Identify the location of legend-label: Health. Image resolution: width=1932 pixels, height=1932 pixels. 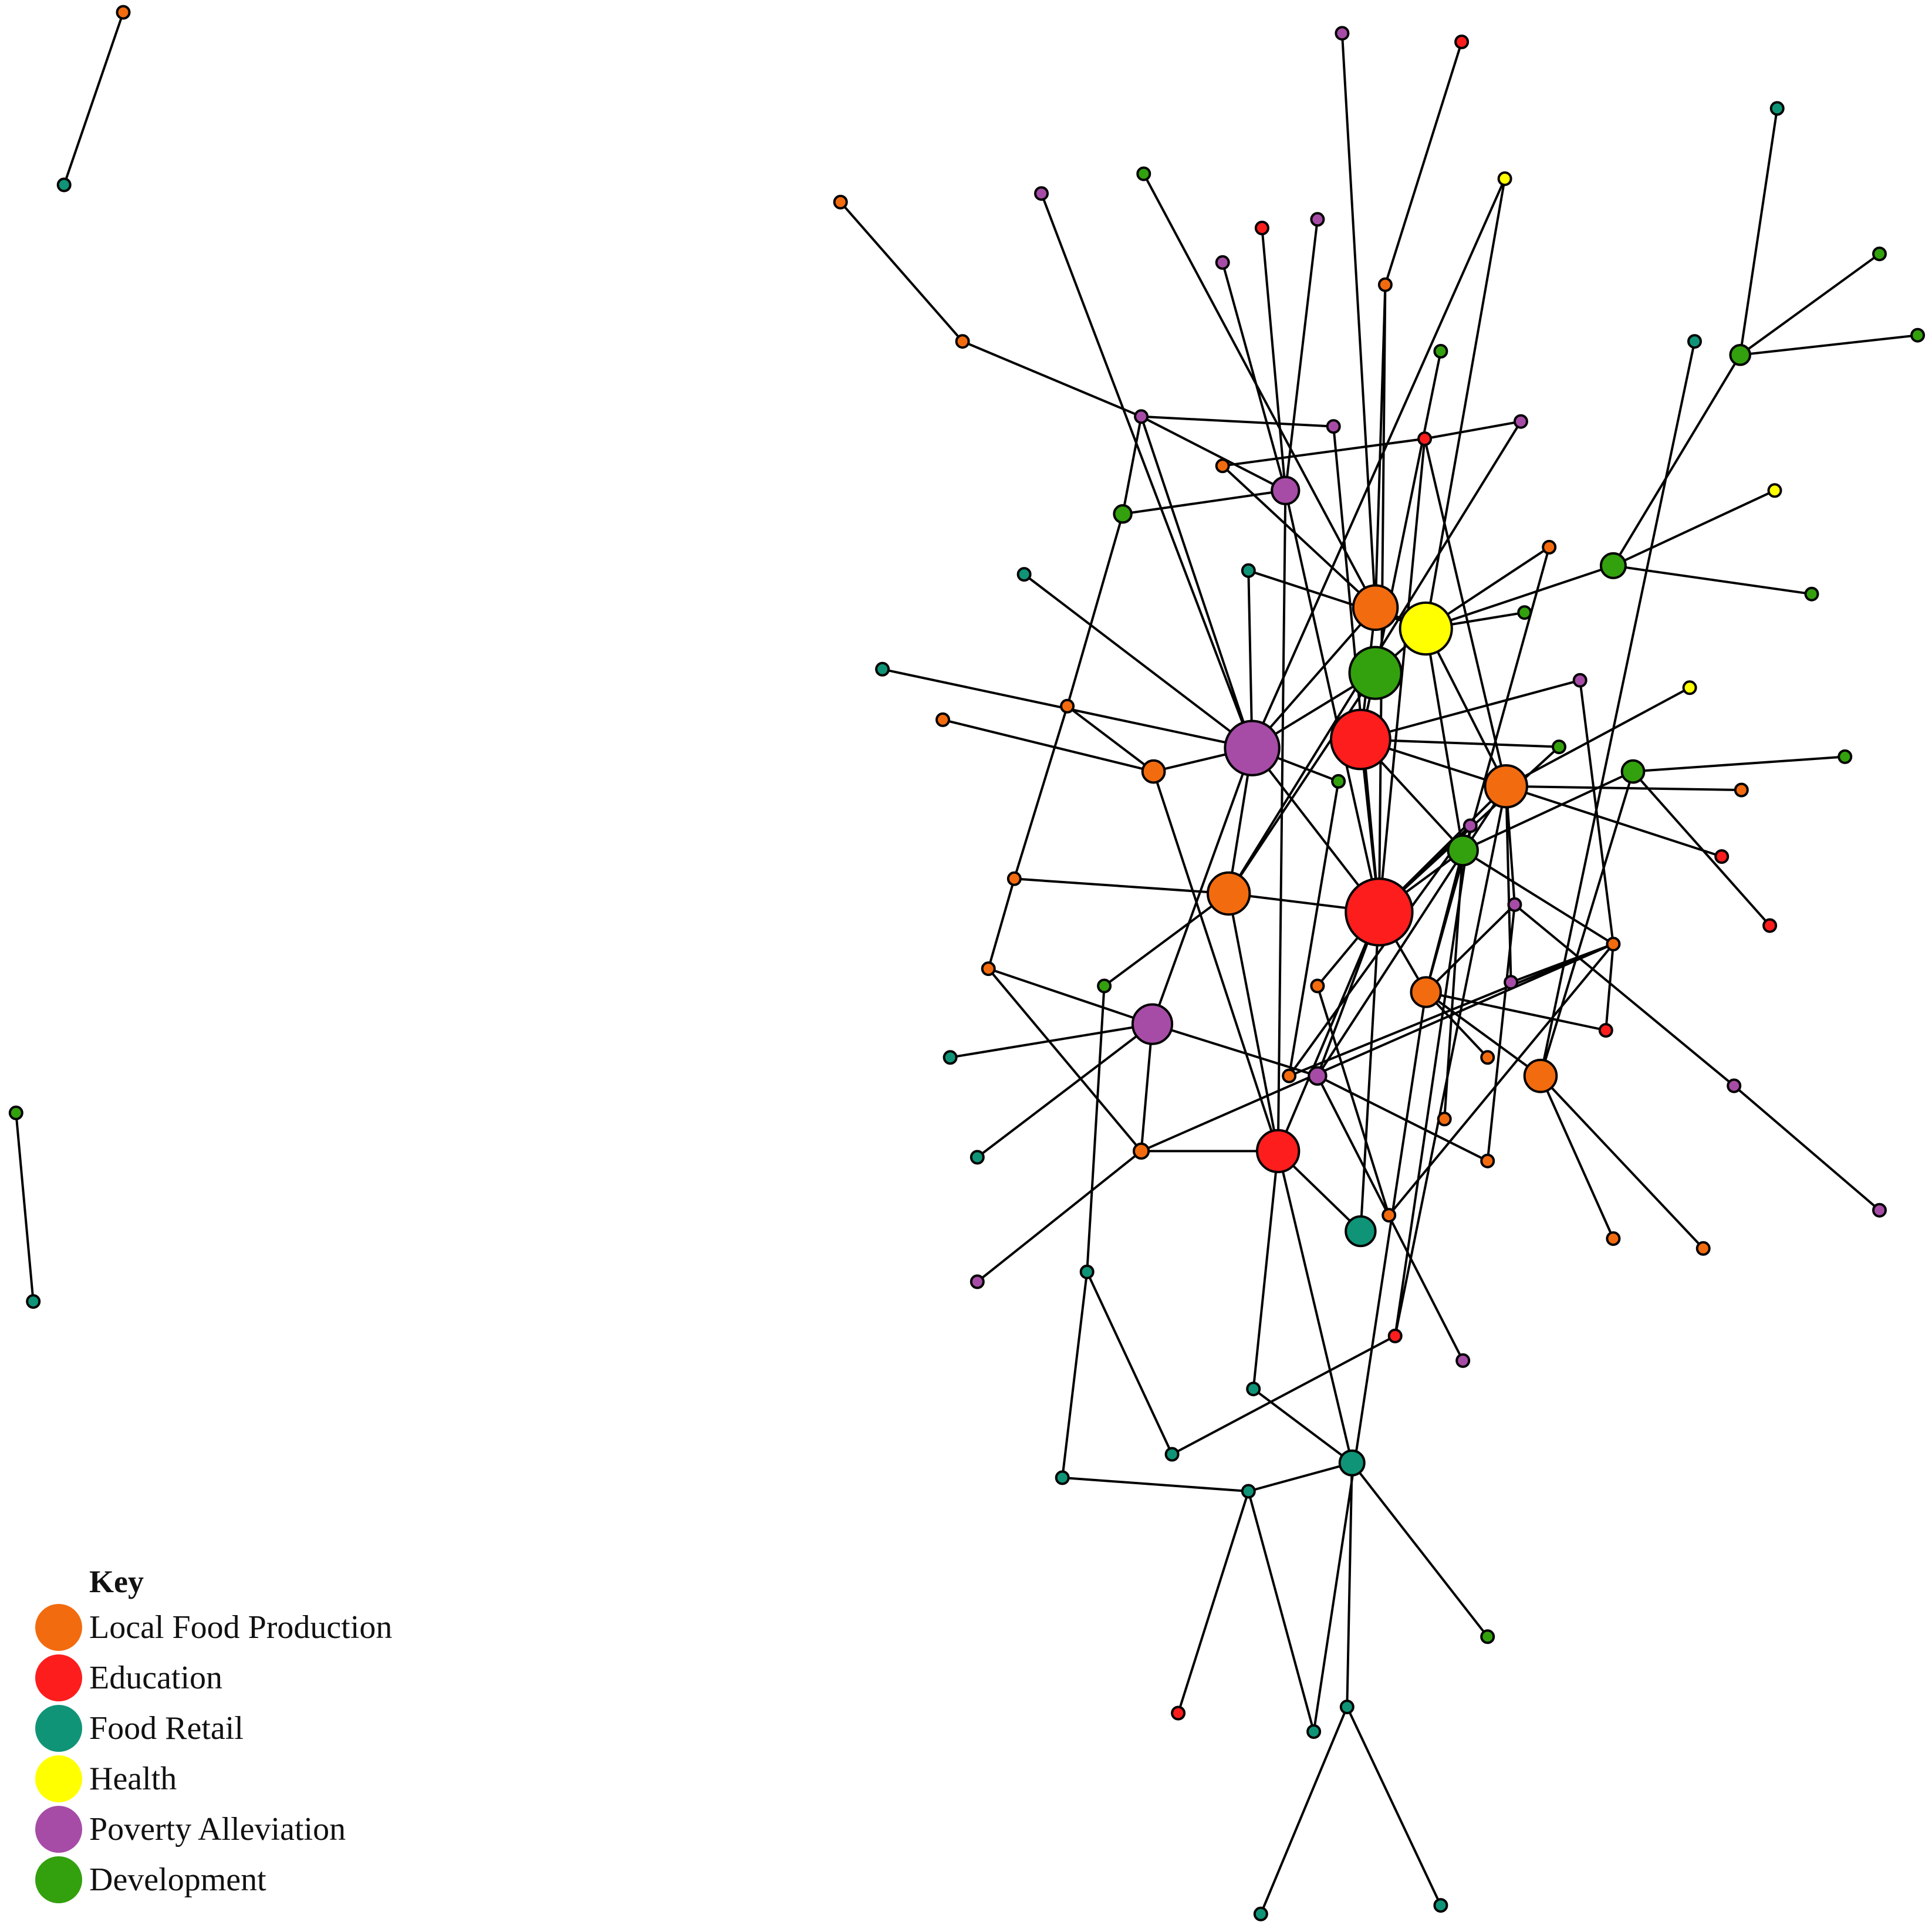
(133, 1779).